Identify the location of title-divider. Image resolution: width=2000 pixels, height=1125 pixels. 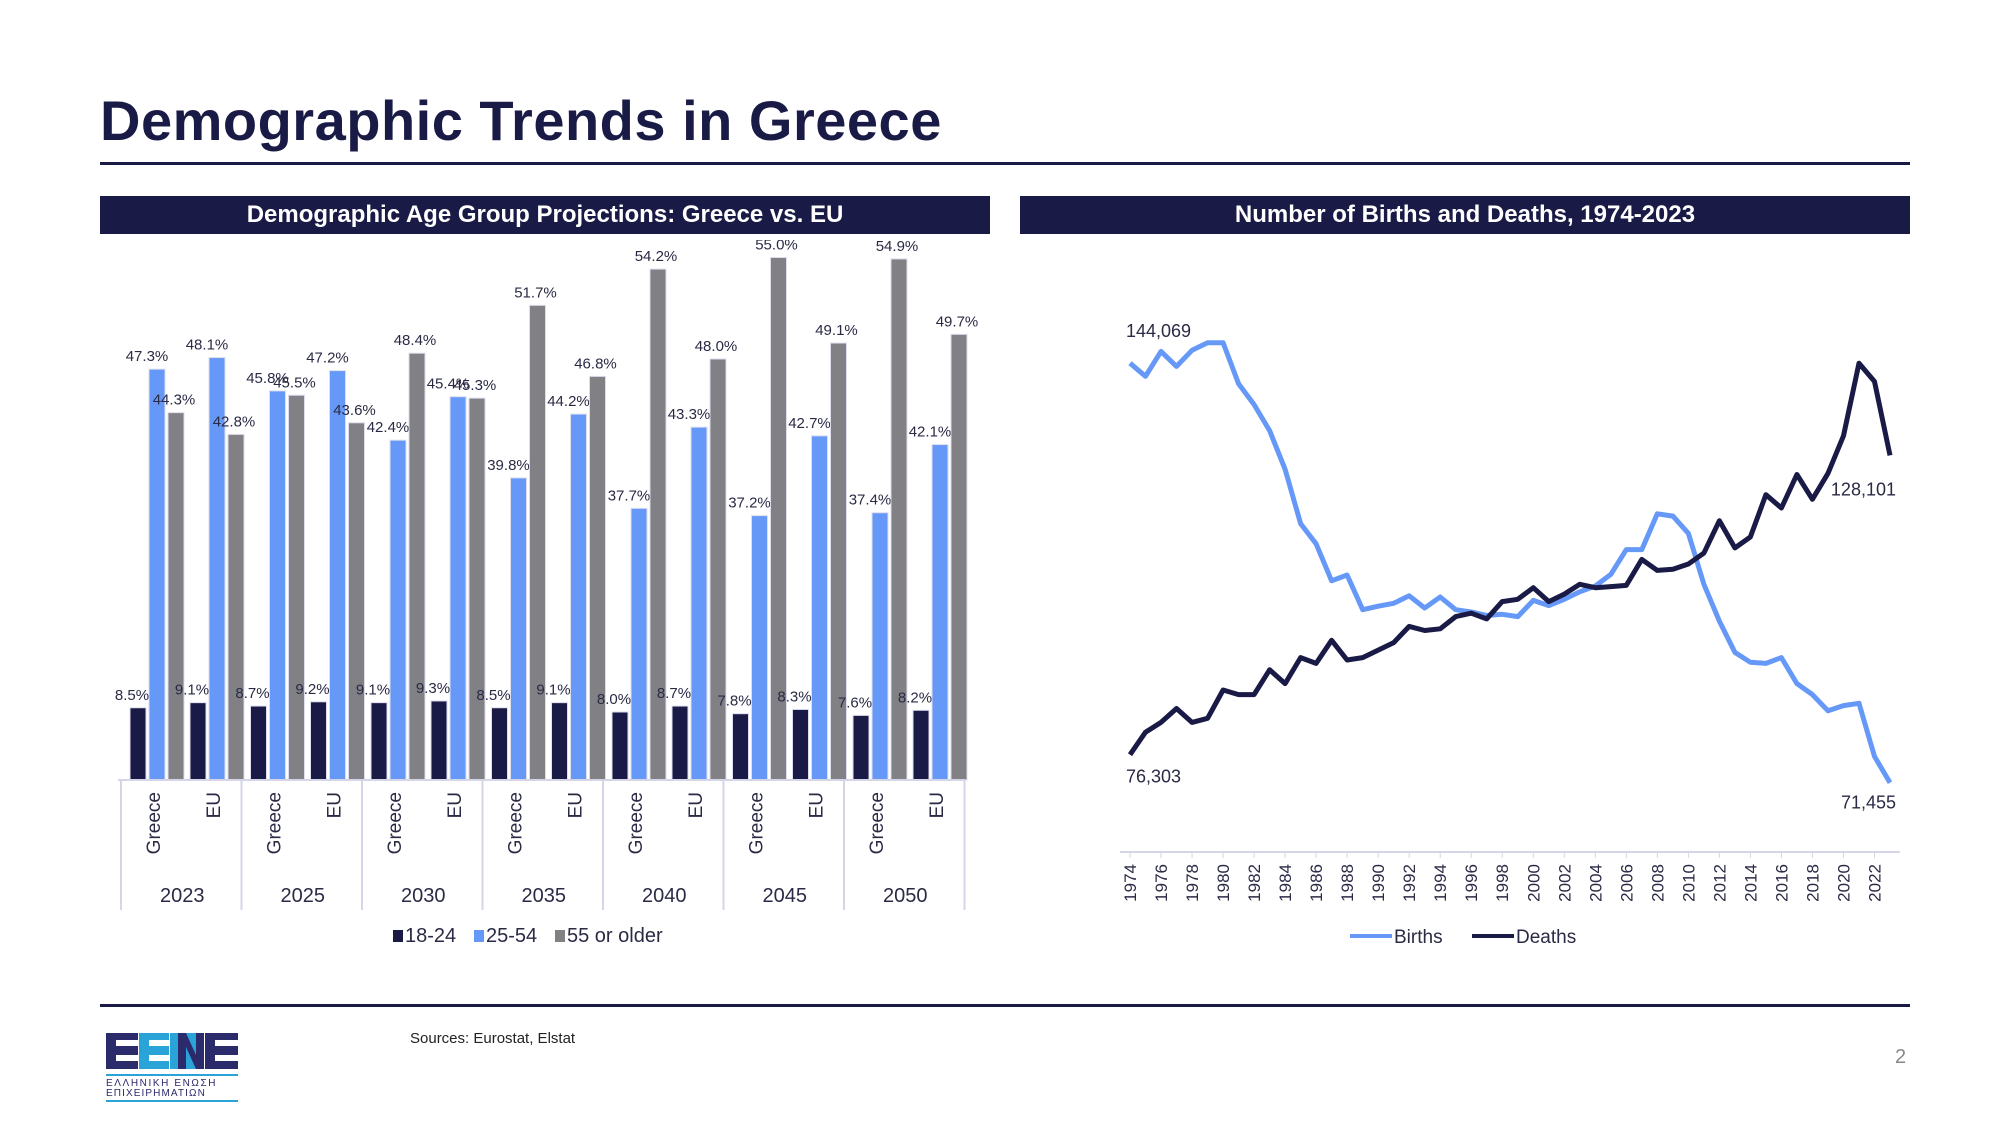
(1005, 163).